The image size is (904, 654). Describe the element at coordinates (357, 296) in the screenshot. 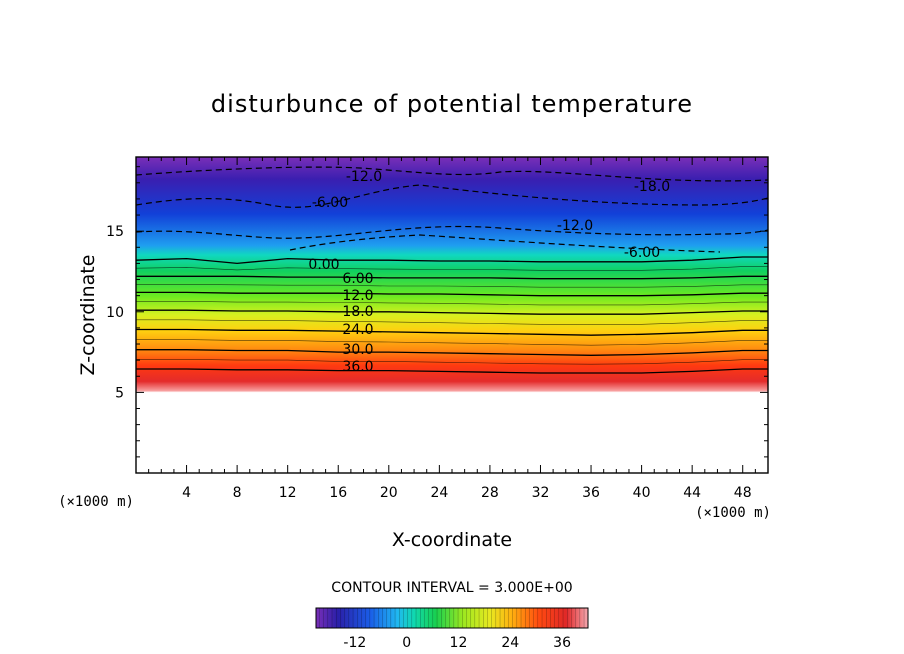

I see `contour-label-12: 12.0` at that location.